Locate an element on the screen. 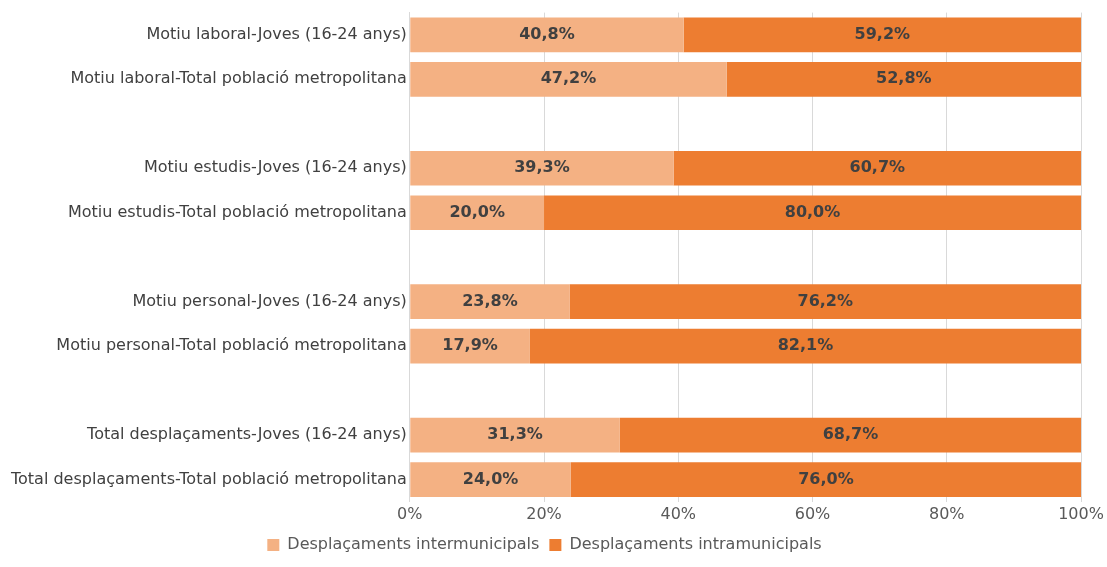 This screenshot has width=1107, height=567. data-label: 80,0% is located at coordinates (812, 211).